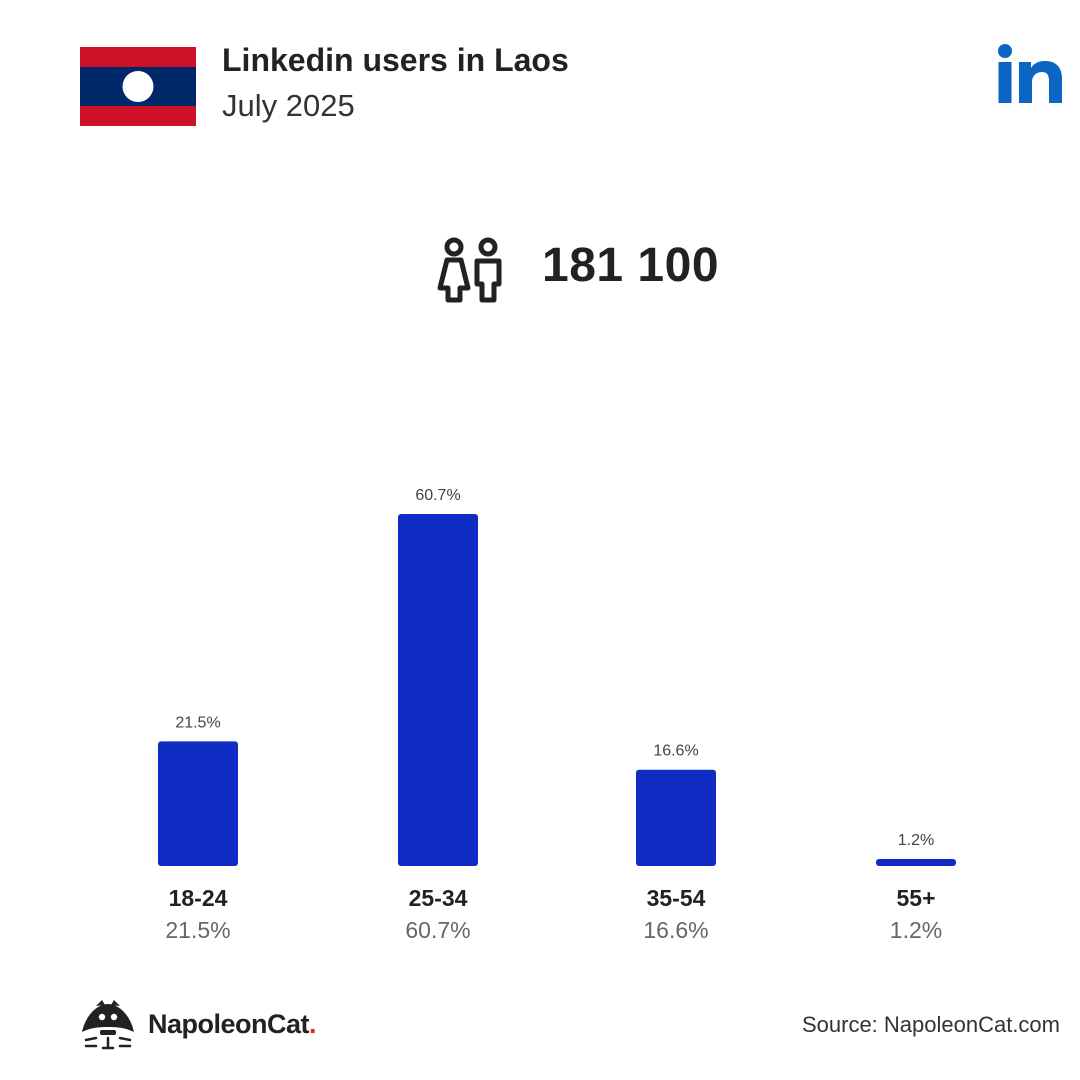  Describe the element at coordinates (437, 930) in the screenshot. I see `category-percent-label: 60.7%` at that location.